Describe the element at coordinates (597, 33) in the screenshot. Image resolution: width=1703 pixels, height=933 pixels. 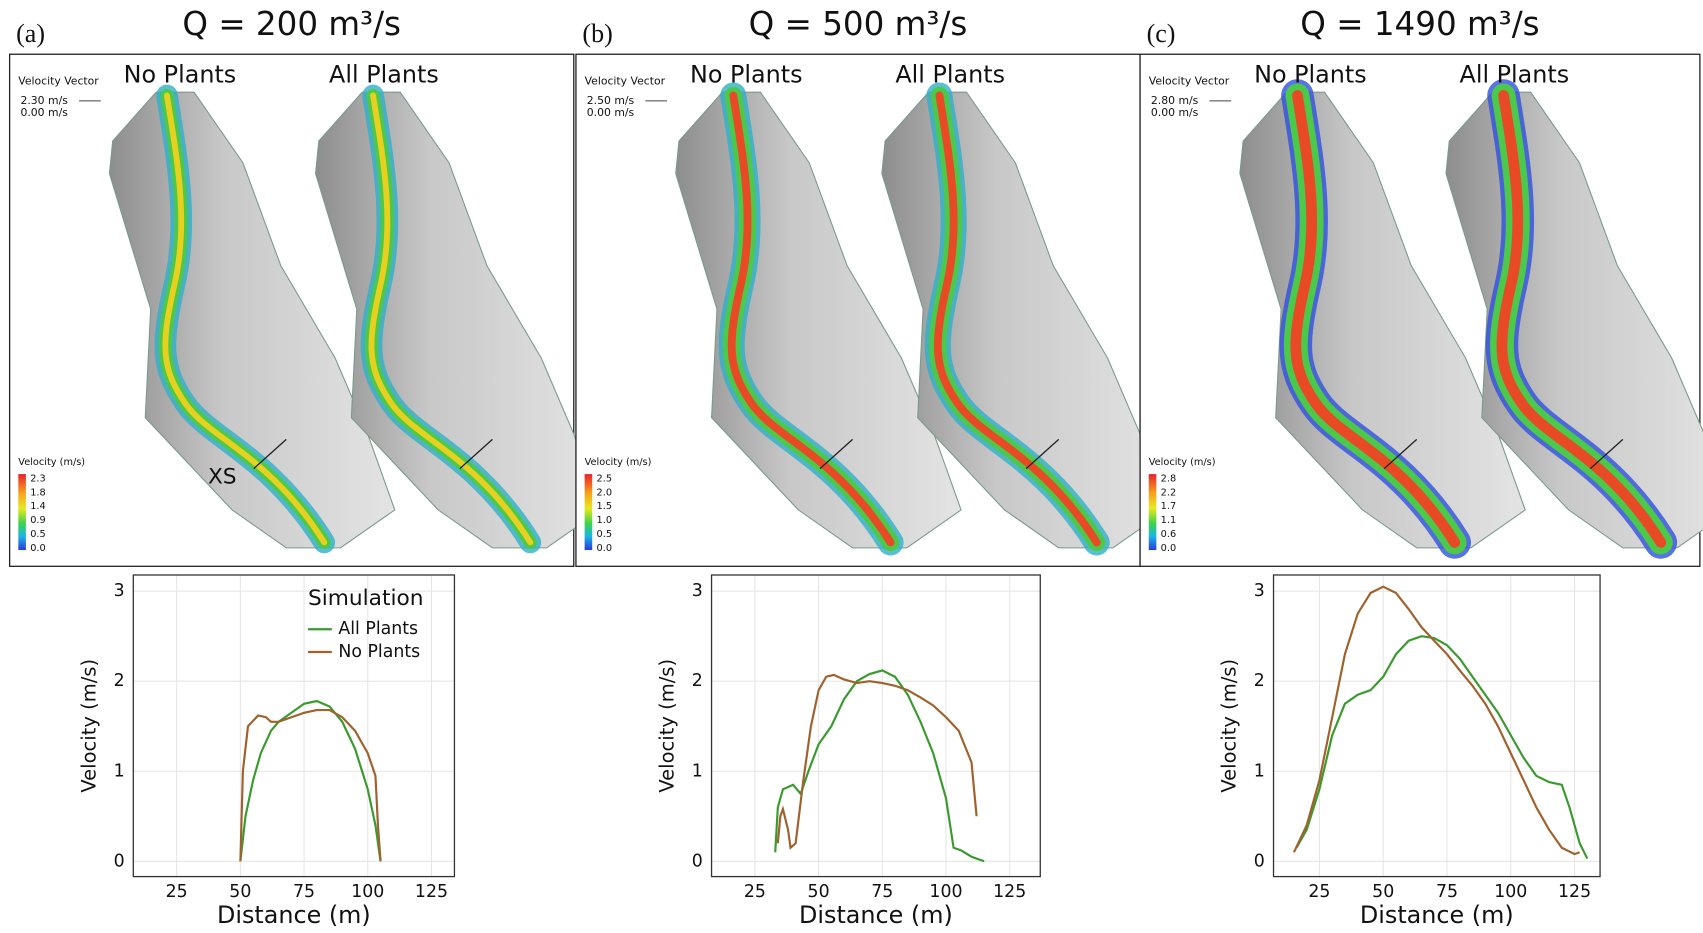
I see `panel-label: (b)` at that location.